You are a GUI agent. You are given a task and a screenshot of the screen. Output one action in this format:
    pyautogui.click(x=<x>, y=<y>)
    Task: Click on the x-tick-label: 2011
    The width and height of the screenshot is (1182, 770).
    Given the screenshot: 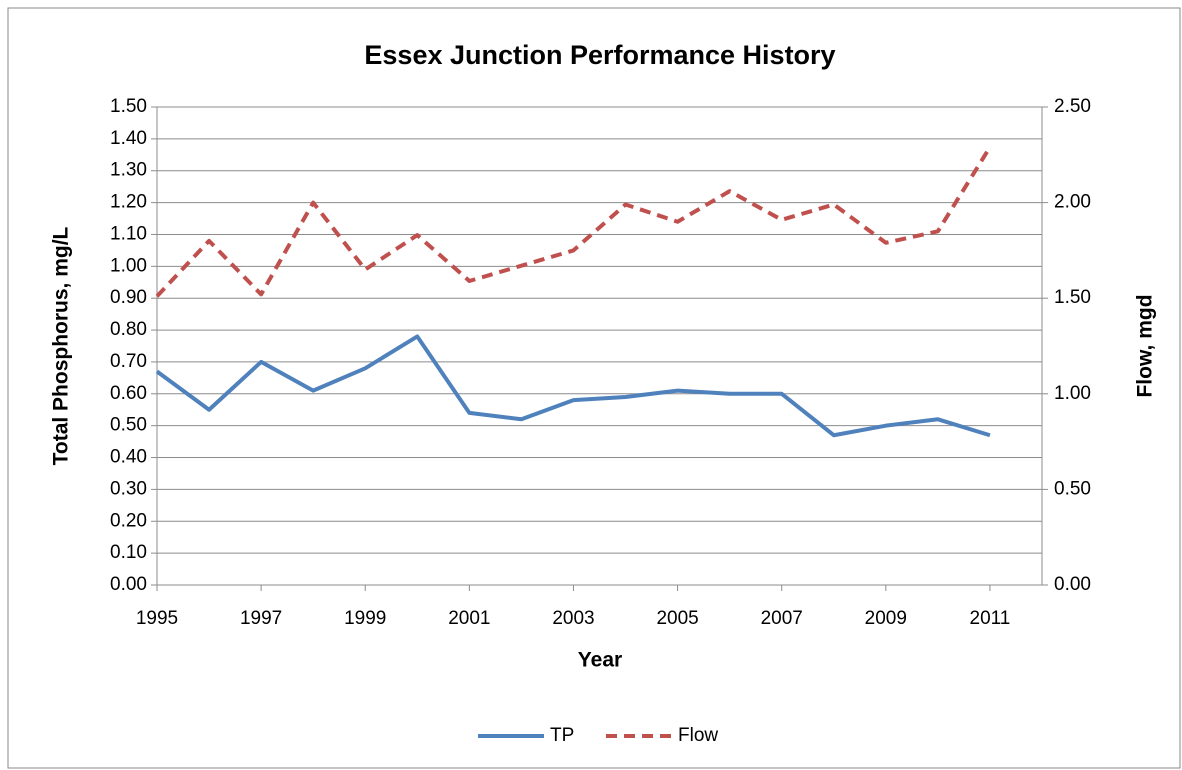 What is the action you would take?
    pyautogui.click(x=990, y=618)
    